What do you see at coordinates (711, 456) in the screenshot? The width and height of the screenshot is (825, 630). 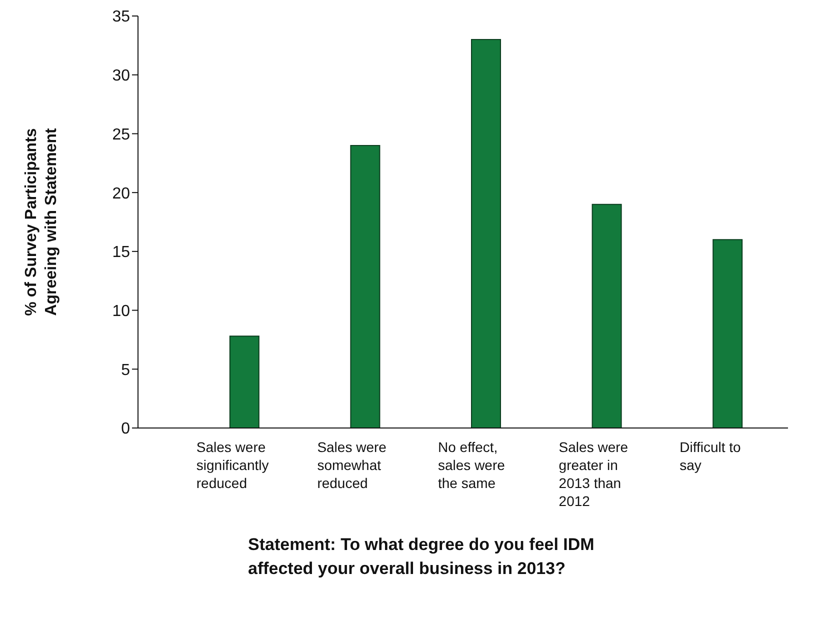 I see `x-tick-label: Difficult to say` at bounding box center [711, 456].